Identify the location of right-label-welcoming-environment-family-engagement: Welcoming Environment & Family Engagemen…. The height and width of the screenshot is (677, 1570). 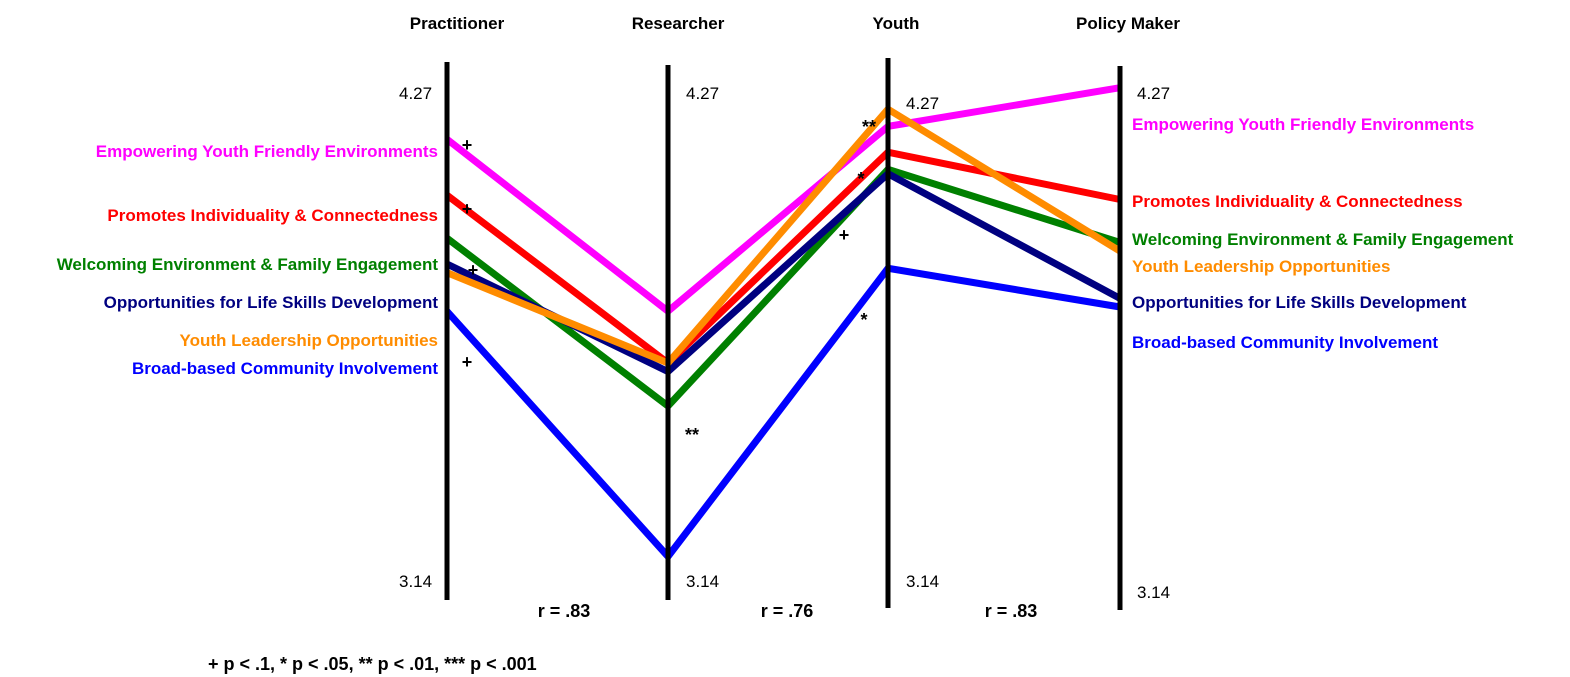
(1323, 239).